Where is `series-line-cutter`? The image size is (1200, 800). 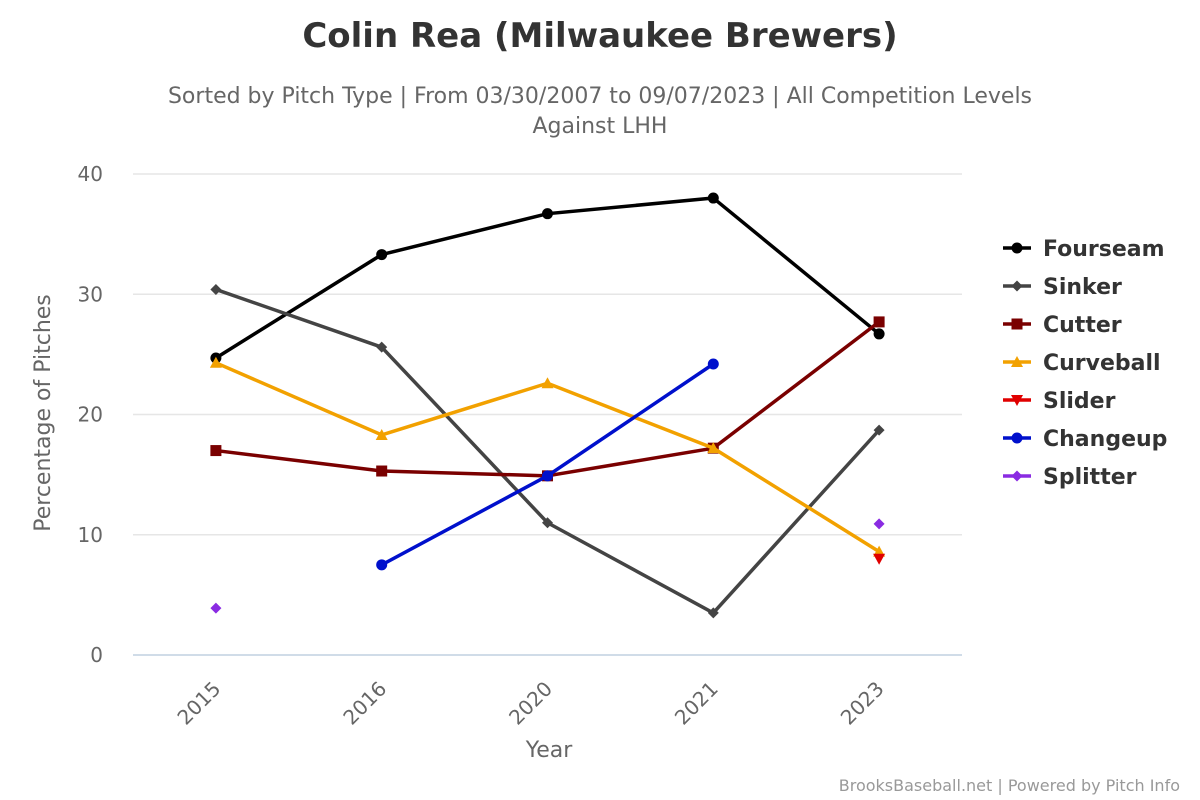 series-line-cutter is located at coordinates (547, 399).